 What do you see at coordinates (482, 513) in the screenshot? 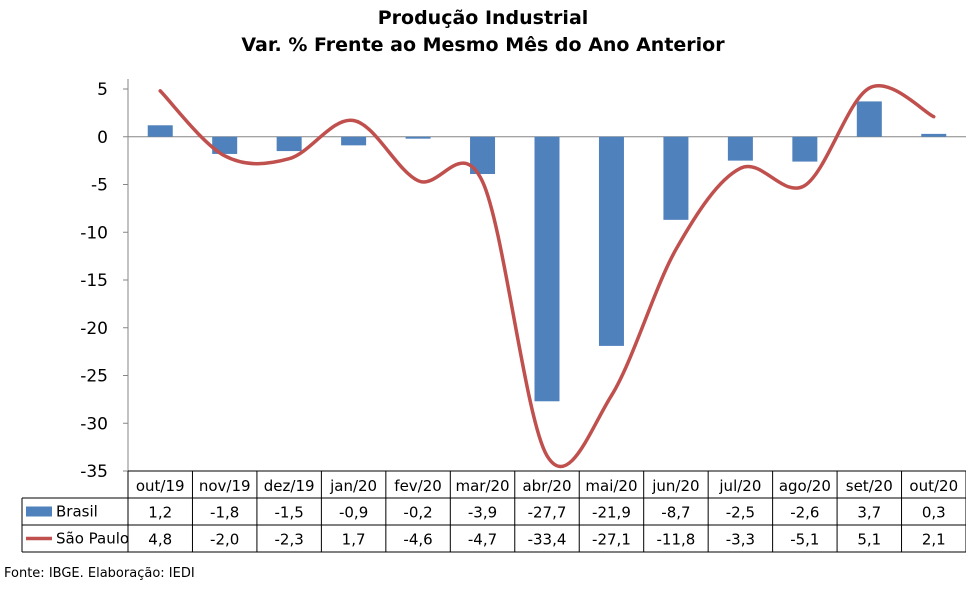
I see `data-label: -3,9` at bounding box center [482, 513].